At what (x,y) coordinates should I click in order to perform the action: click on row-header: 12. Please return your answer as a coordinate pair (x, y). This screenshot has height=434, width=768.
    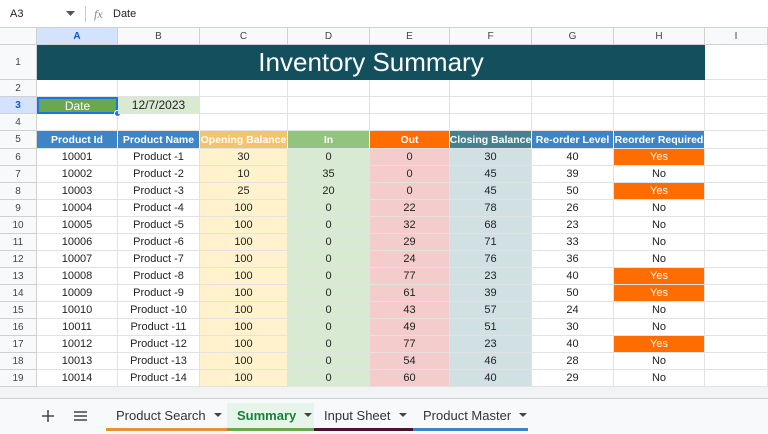
    Looking at the image, I should click on (18, 259).